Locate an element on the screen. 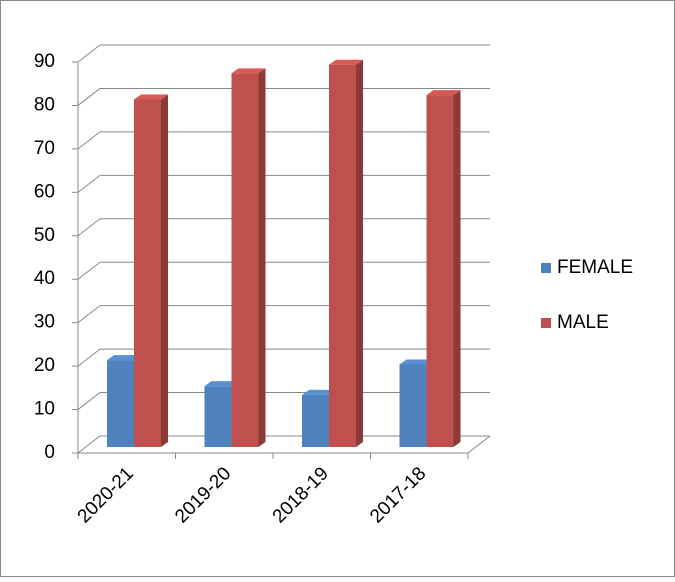 The width and height of the screenshot is (675, 582). y-tick-label: 70 is located at coordinates (44, 148).